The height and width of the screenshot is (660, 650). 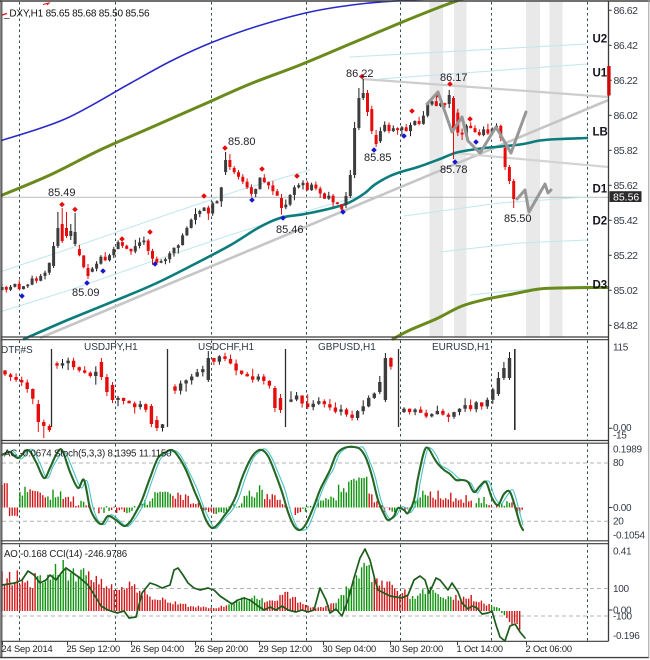 I want to click on svg-text: 26 Sep 20:00, so click(x=222, y=649).